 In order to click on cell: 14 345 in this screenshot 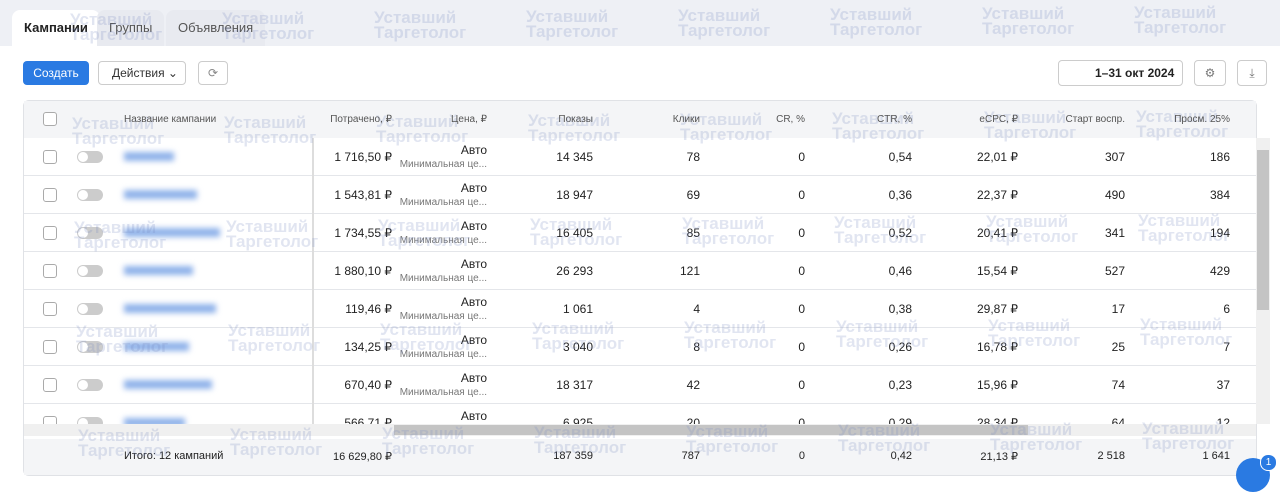, I will do `click(574, 157)`.